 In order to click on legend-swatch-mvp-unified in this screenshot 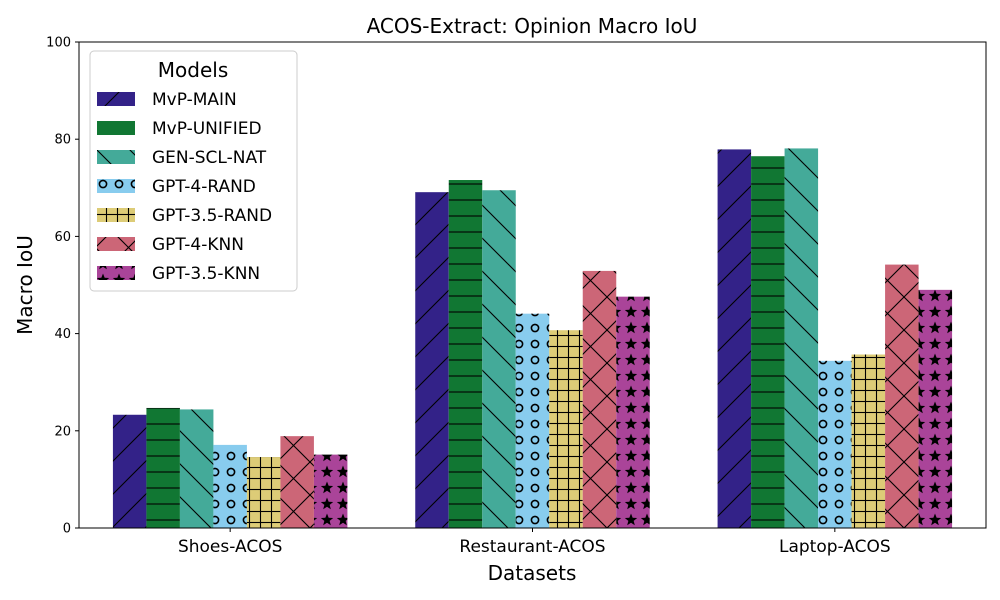, I will do `click(116, 128)`.